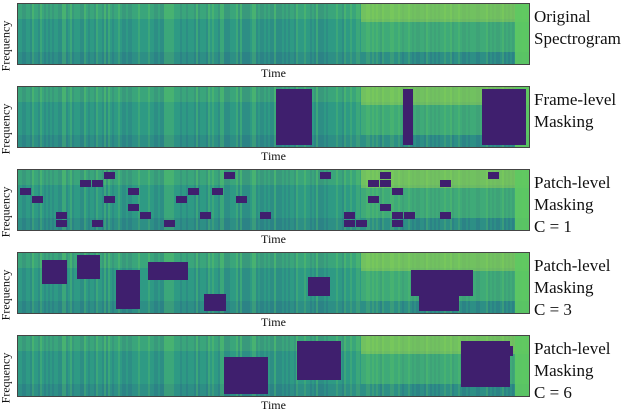 The image size is (640, 415). I want to click on spectrogram-frame, so click(273, 117).